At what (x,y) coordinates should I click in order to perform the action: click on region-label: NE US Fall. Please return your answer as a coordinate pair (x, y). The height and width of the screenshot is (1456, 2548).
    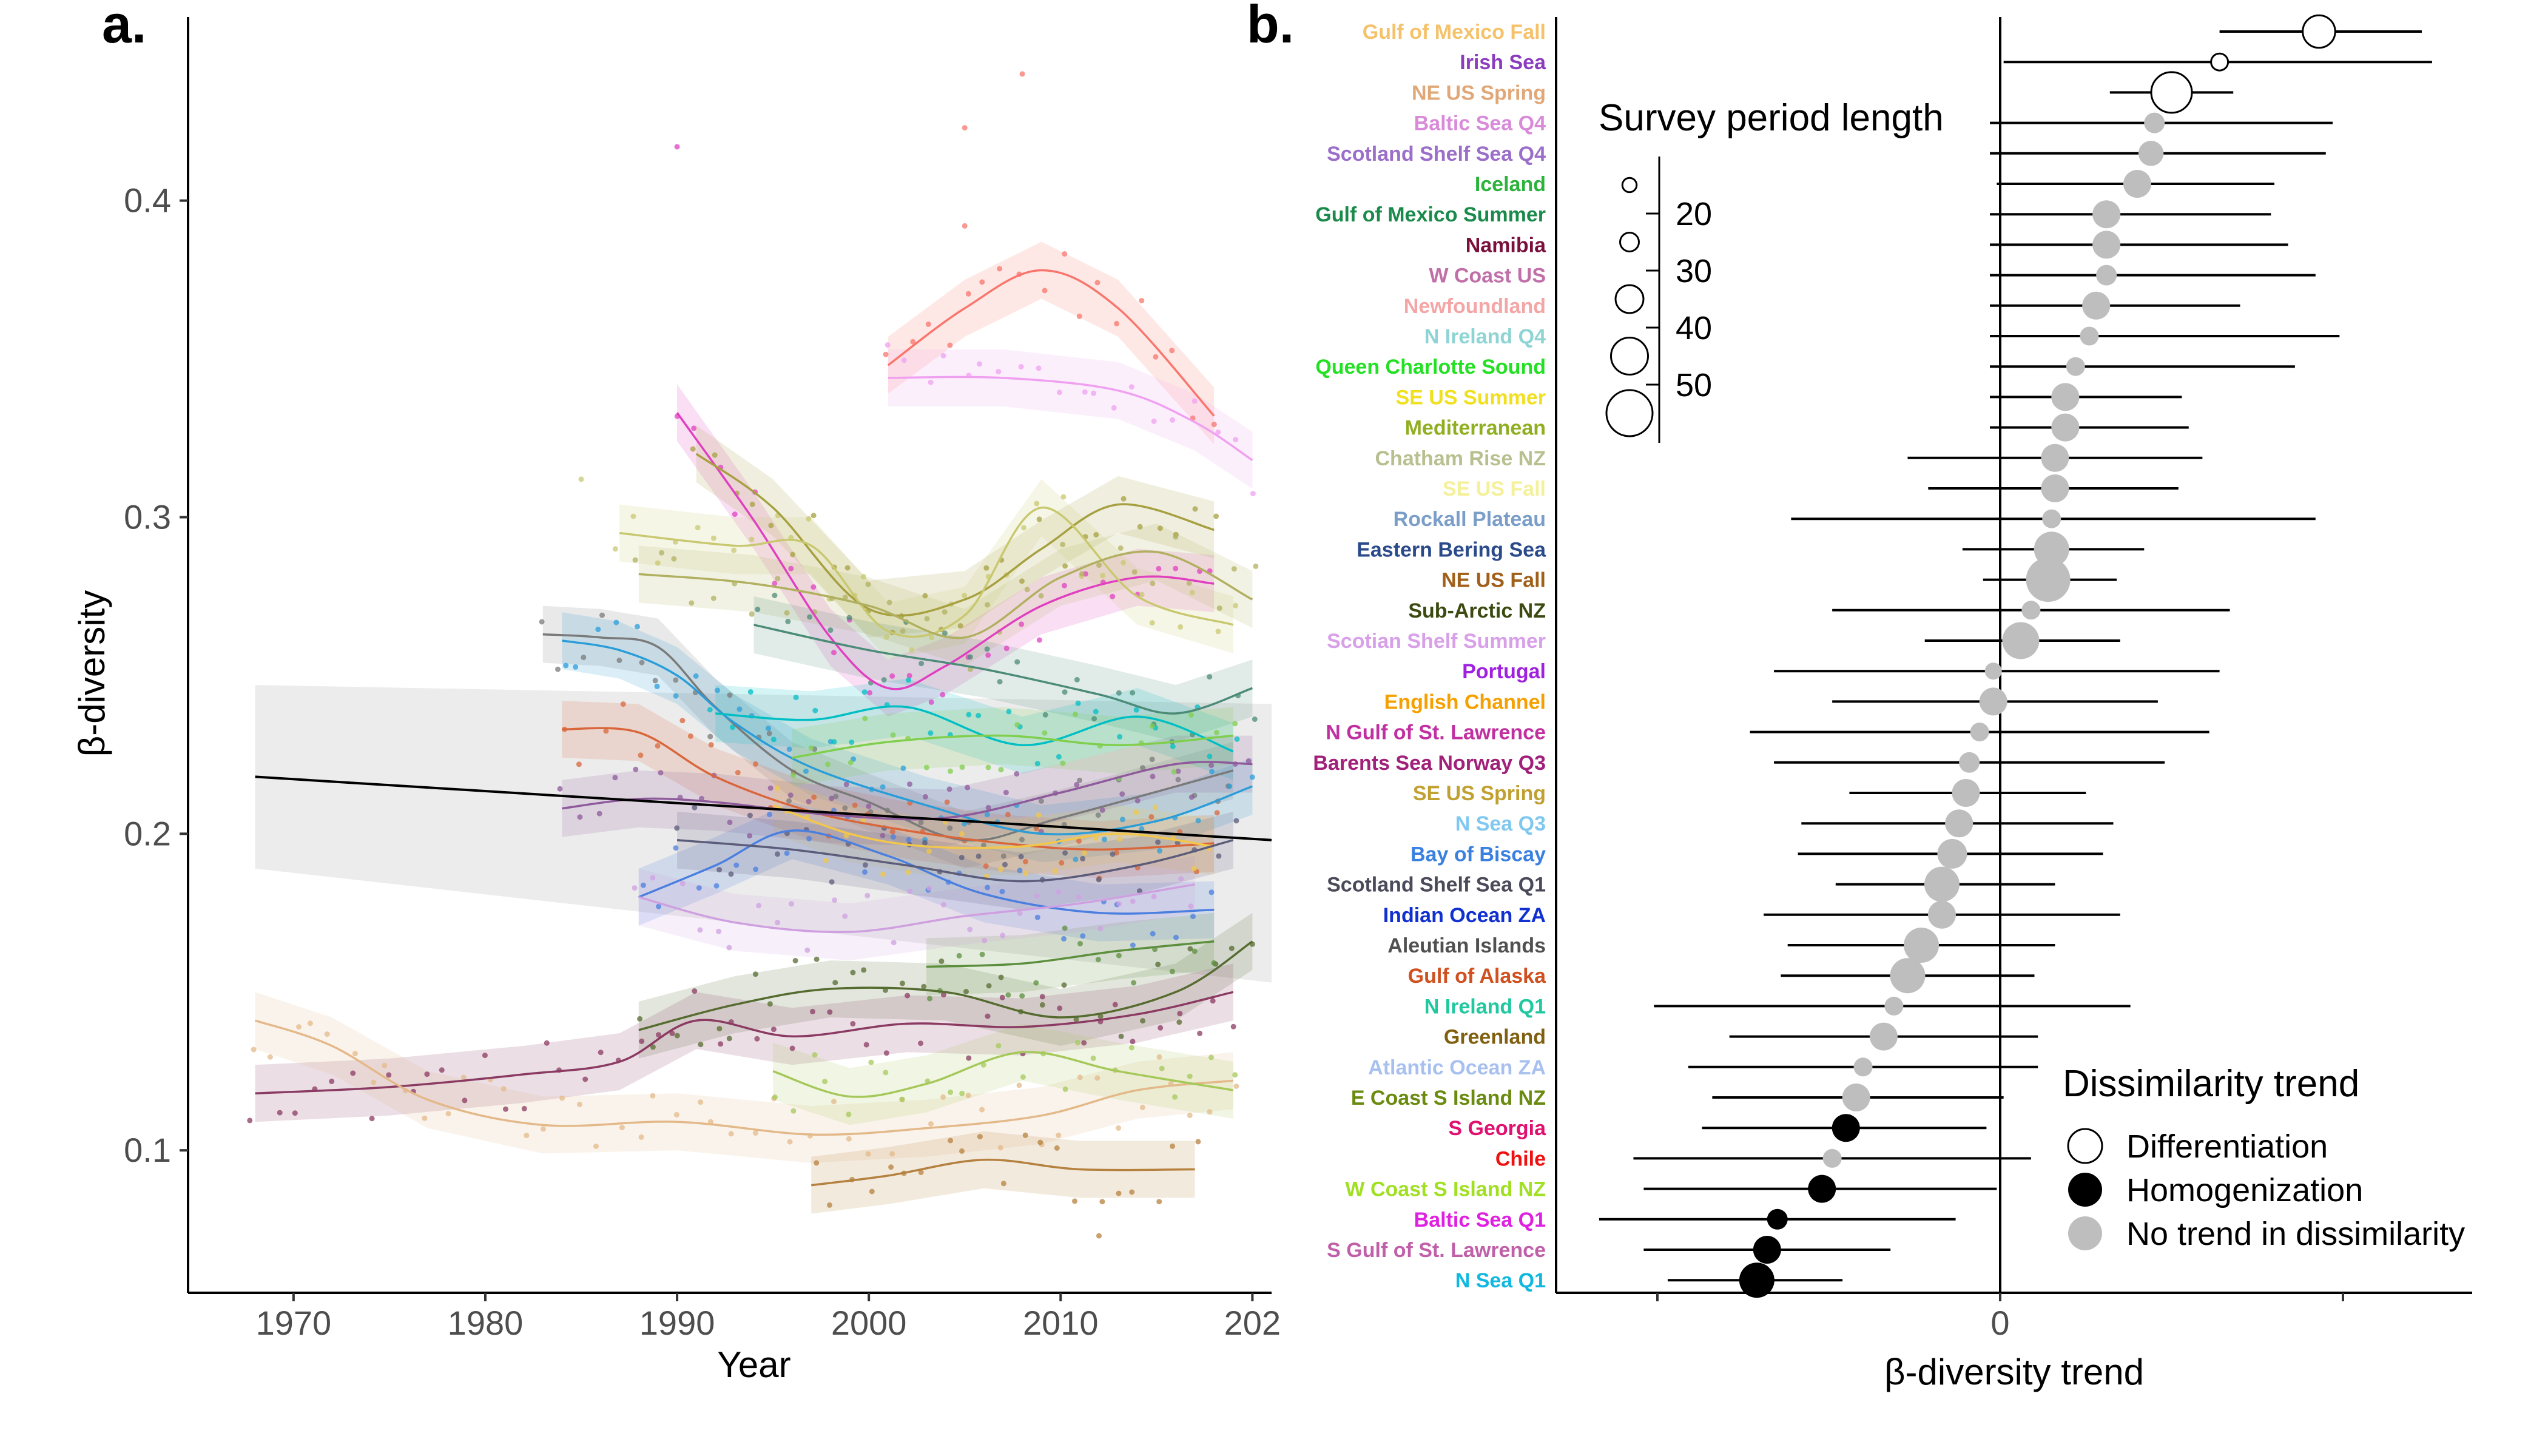
    Looking at the image, I should click on (1493, 580).